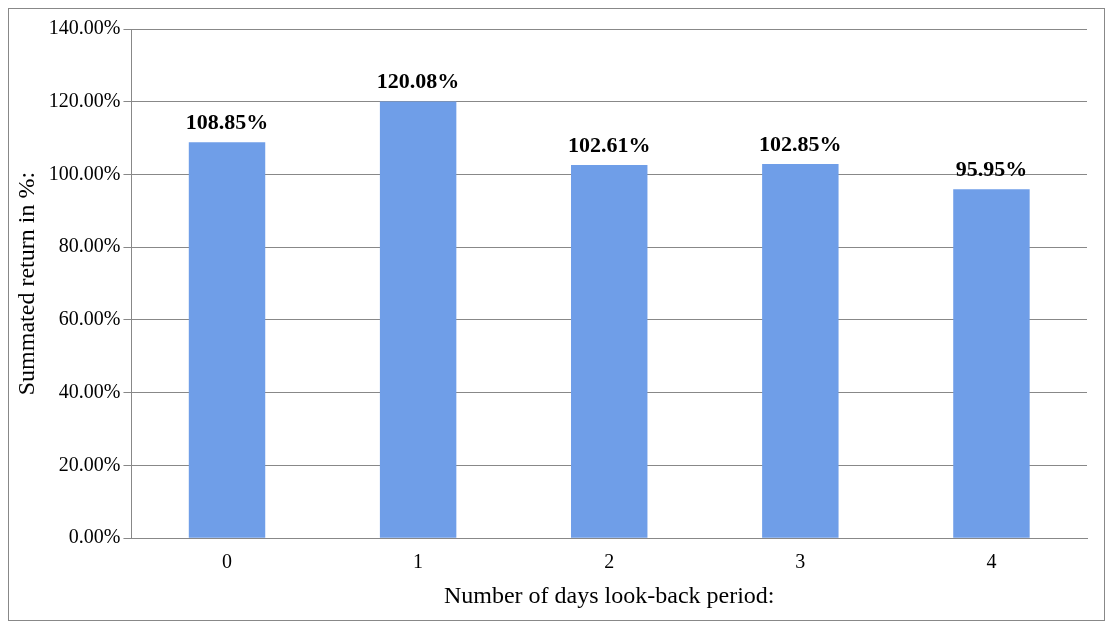  I want to click on x-tick-label: 1, so click(418, 561).